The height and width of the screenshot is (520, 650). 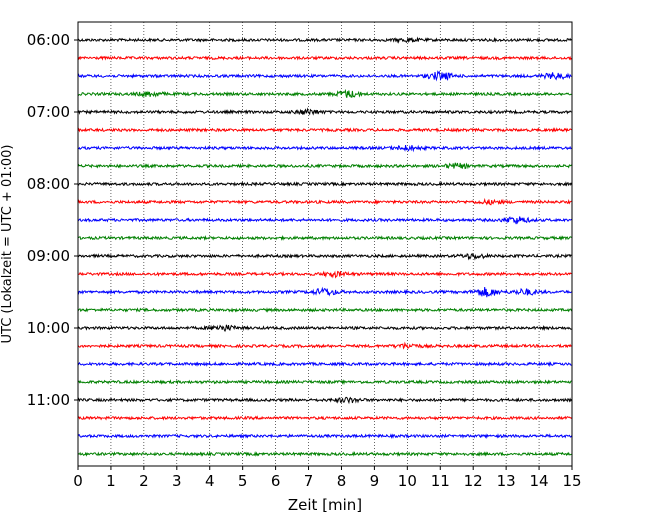 What do you see at coordinates (325, 505) in the screenshot?
I see `x-axis-label: Zeit [min]` at bounding box center [325, 505].